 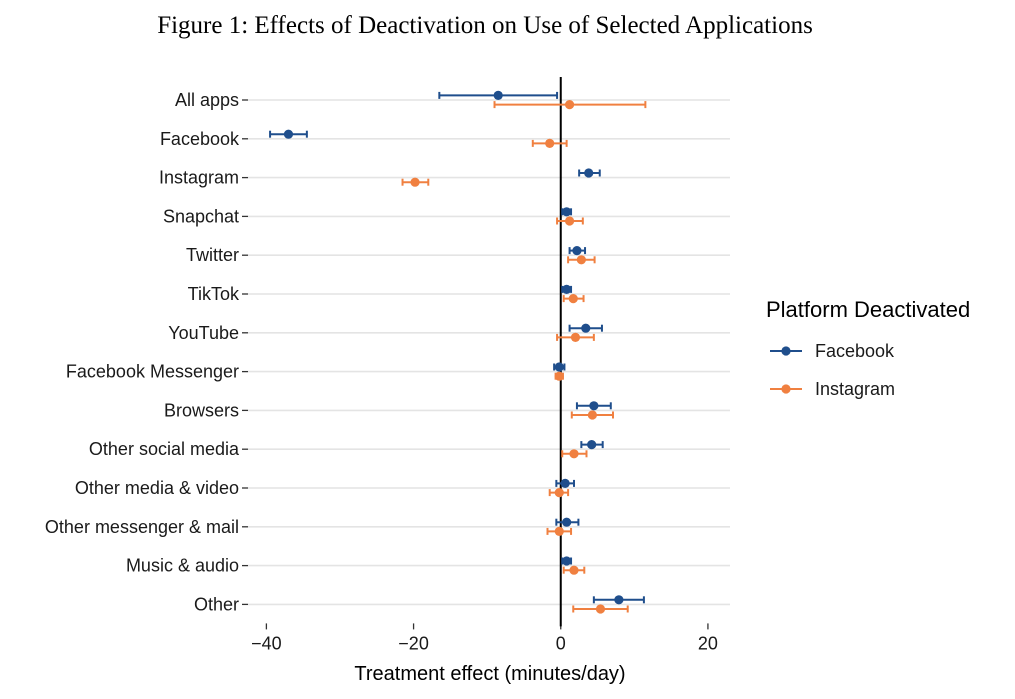 What do you see at coordinates (855, 389) in the screenshot?
I see `legend-instagram-label: Instagram` at bounding box center [855, 389].